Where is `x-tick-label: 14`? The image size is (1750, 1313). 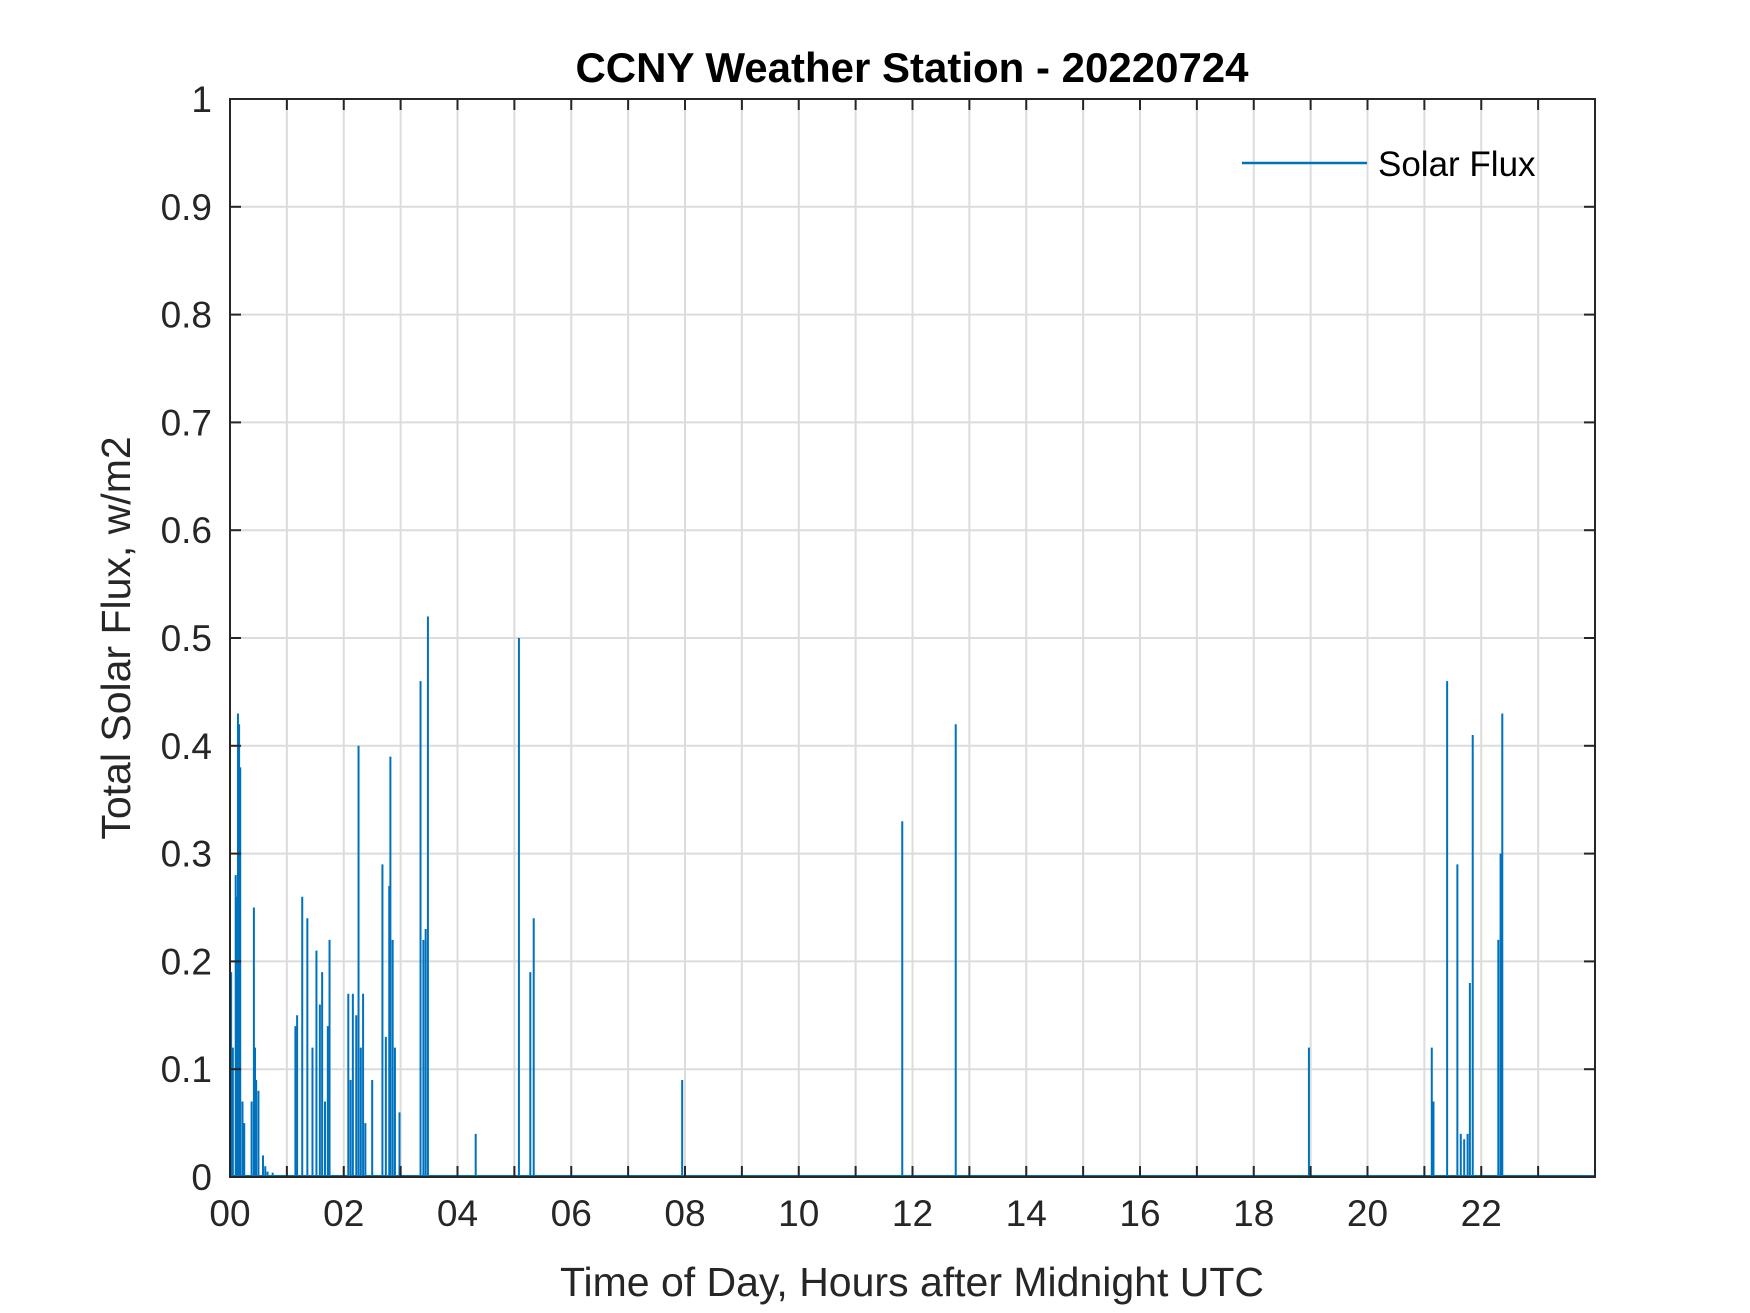
x-tick-label: 14 is located at coordinates (1026, 1213).